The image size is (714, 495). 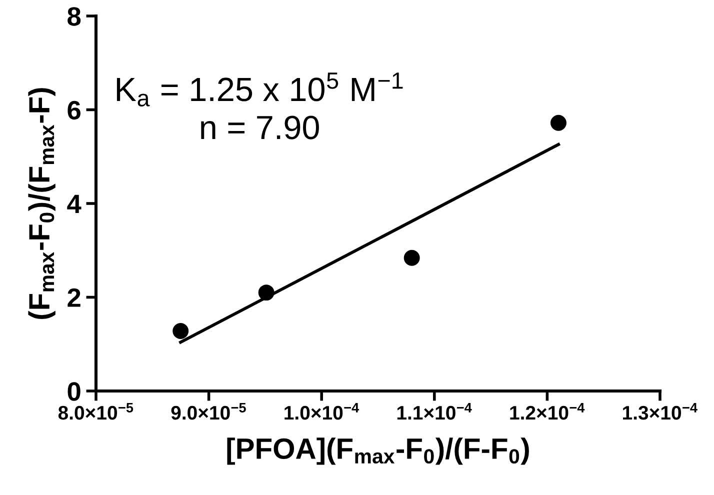 I want to click on annotation: K$_{a}$ = 1.25 x 10$^{5}$ M$^{−1}$, so click(x=259, y=89).